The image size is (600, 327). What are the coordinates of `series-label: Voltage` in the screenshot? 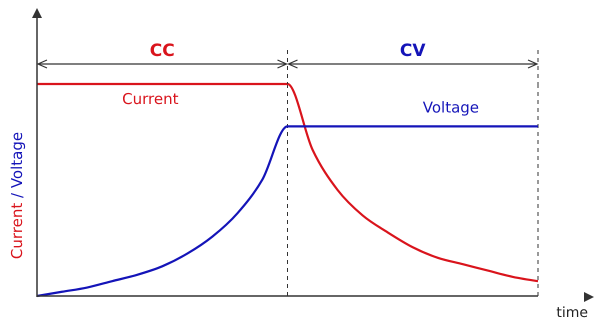 It's located at (451, 107).